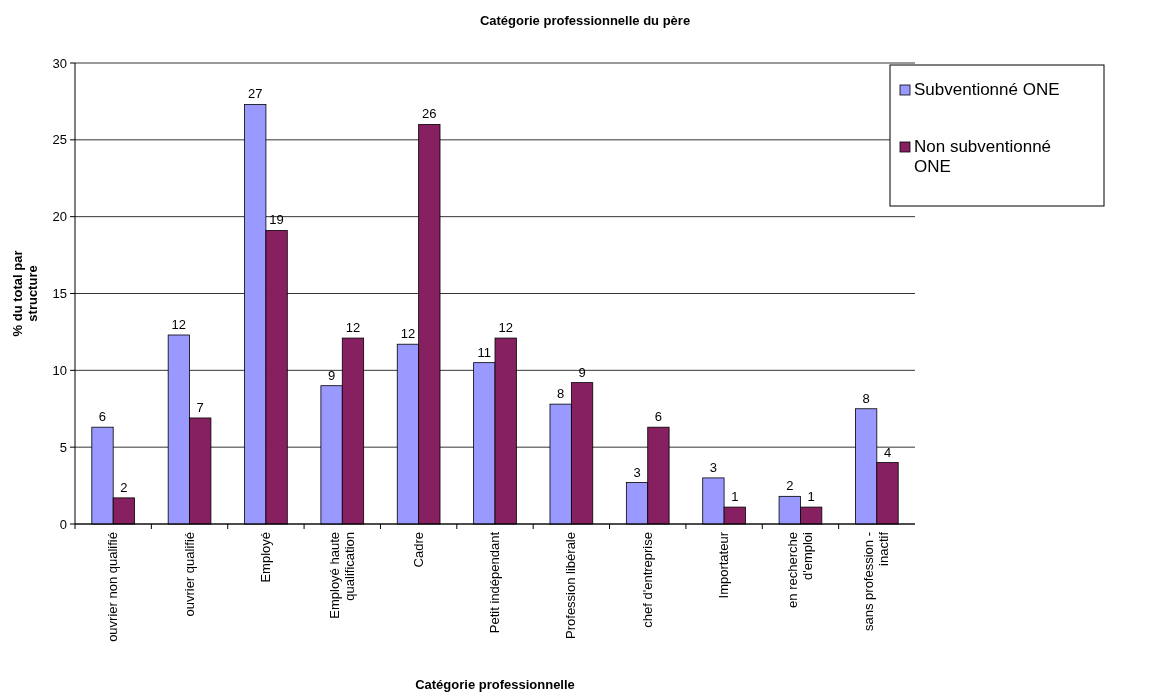 The height and width of the screenshot is (693, 1158). What do you see at coordinates (987, 89) in the screenshot?
I see `legend-label: Subventionné ONE` at bounding box center [987, 89].